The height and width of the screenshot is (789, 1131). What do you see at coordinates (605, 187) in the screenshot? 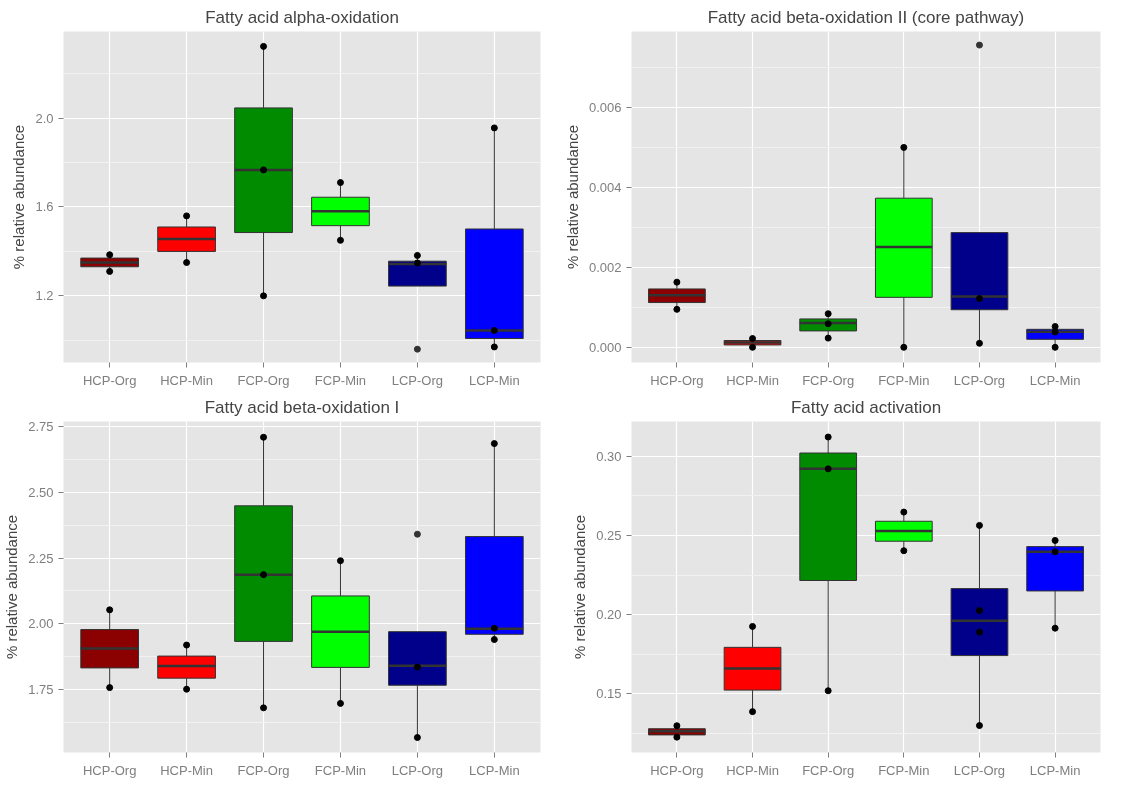
I see `y-tick-label: 0.004` at bounding box center [605, 187].